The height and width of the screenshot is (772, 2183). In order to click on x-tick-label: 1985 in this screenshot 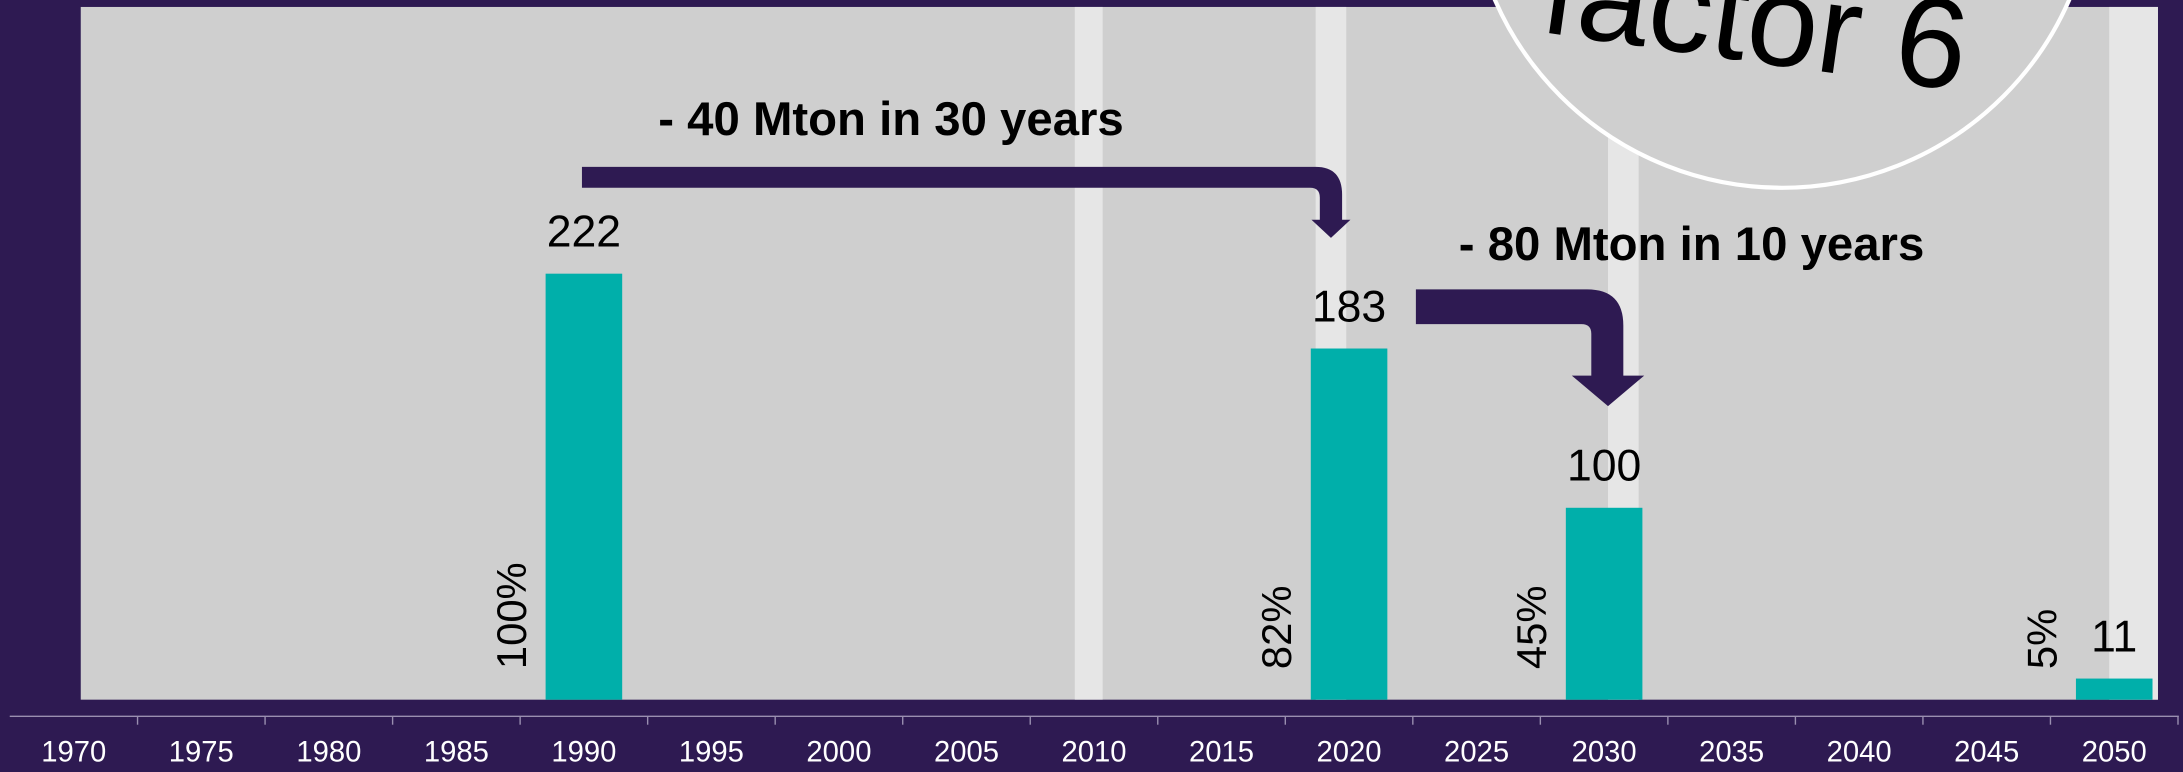, I will do `click(456, 753)`.